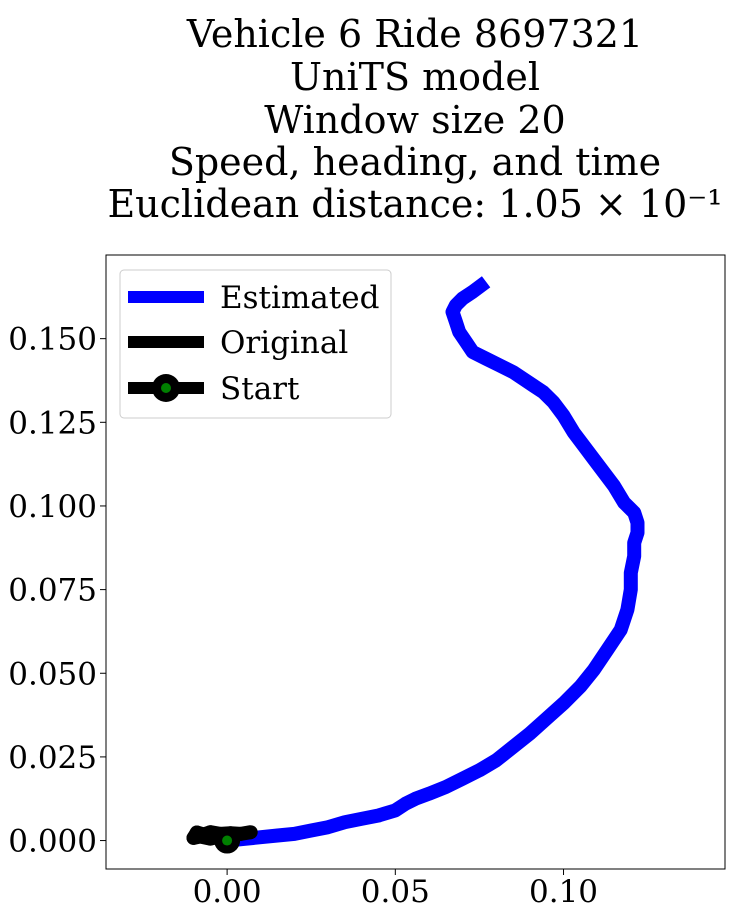  I want to click on title-line-4: Speed, heading, and time, so click(415, 162).